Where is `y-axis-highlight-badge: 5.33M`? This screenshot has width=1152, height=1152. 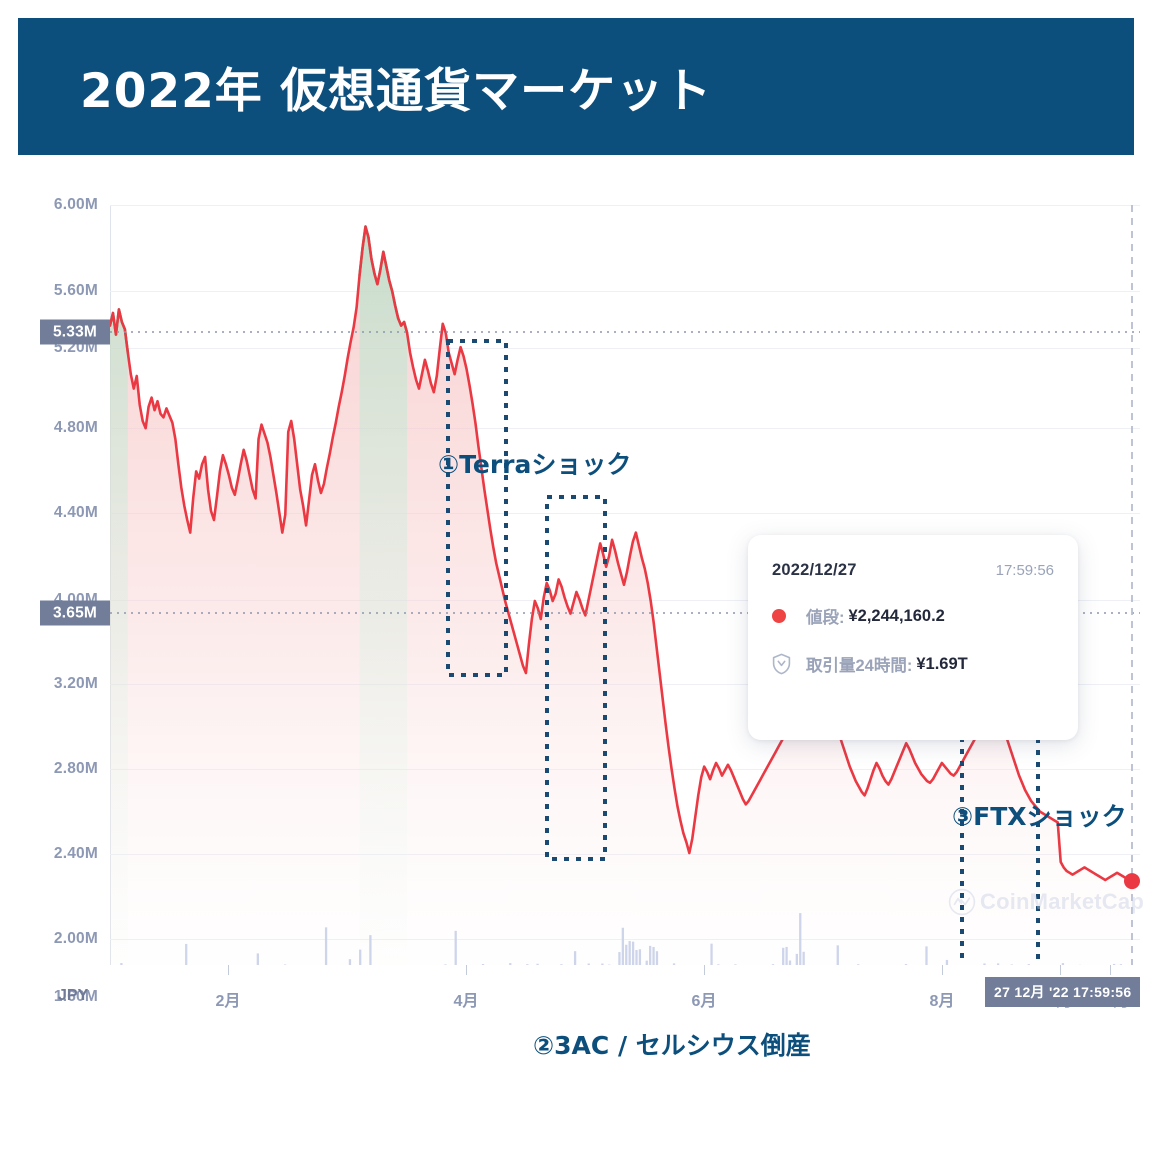
y-axis-highlight-badge: 5.33M is located at coordinates (75, 332).